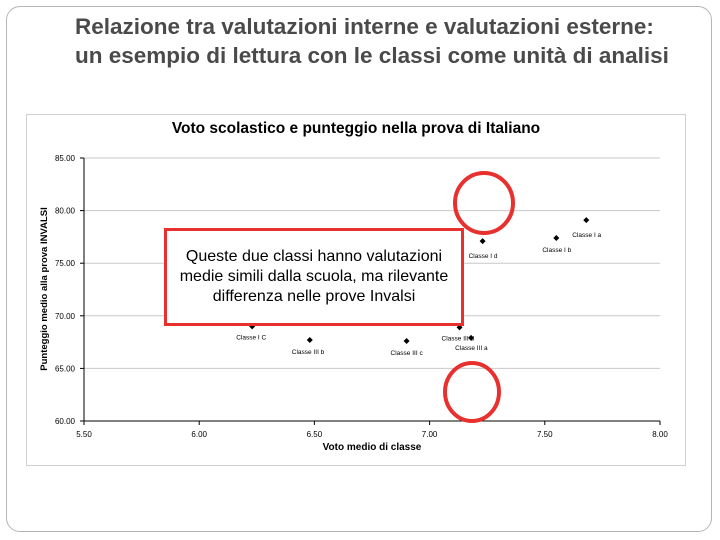  I want to click on x-axis-label: Voto medio di classe, so click(372, 447).